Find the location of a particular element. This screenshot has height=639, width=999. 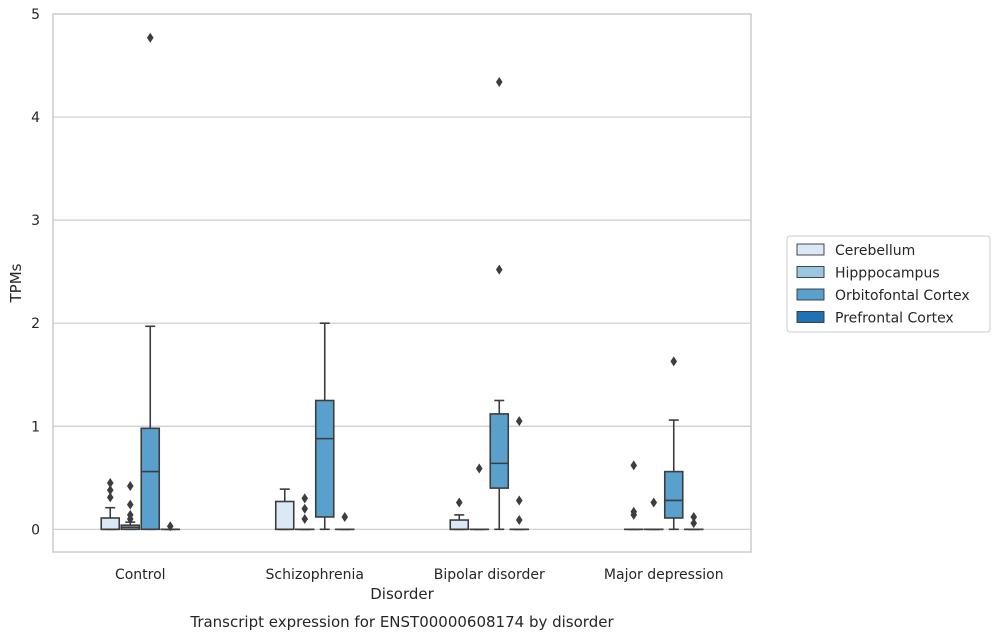

box-prefrontal-cortex-major-depression is located at coordinates (693, 521).